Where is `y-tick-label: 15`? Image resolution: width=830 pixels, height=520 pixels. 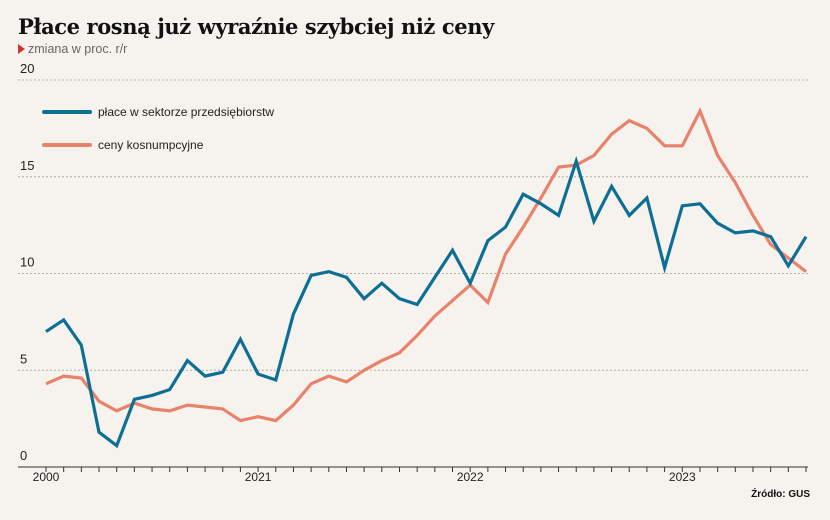
y-tick-label: 15 is located at coordinates (27, 165).